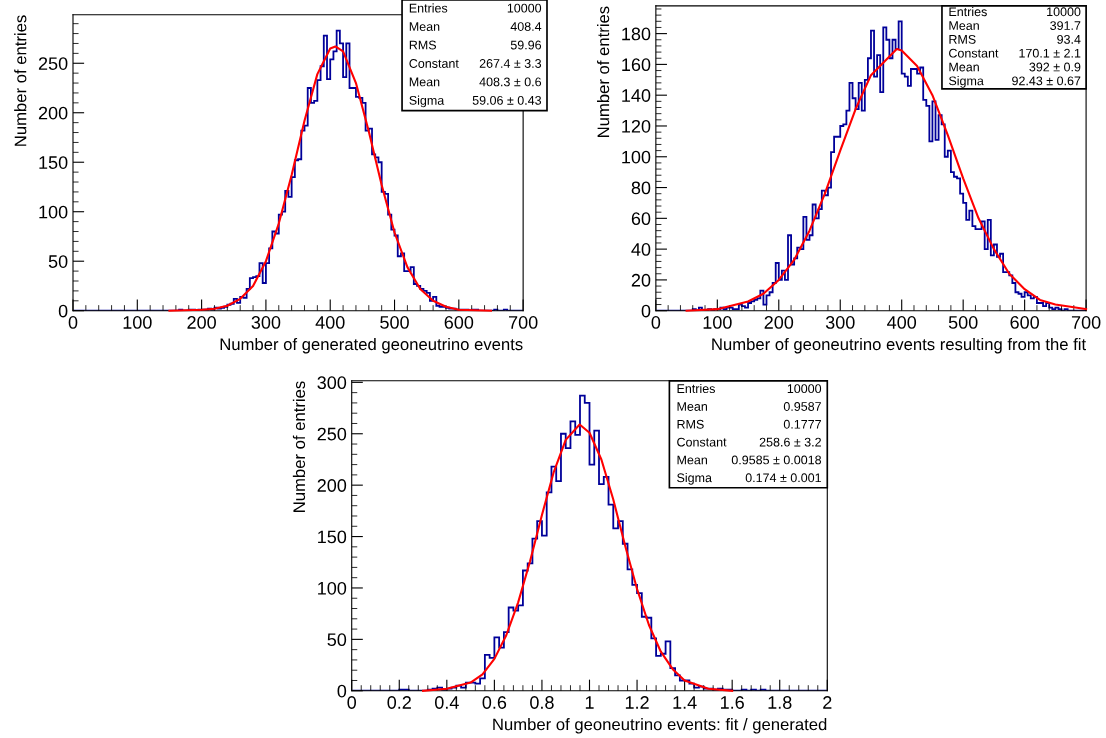 This screenshot has width=1106, height=738. What do you see at coordinates (780, 702) in the screenshot?
I see `x-tick-label: 1.8` at bounding box center [780, 702].